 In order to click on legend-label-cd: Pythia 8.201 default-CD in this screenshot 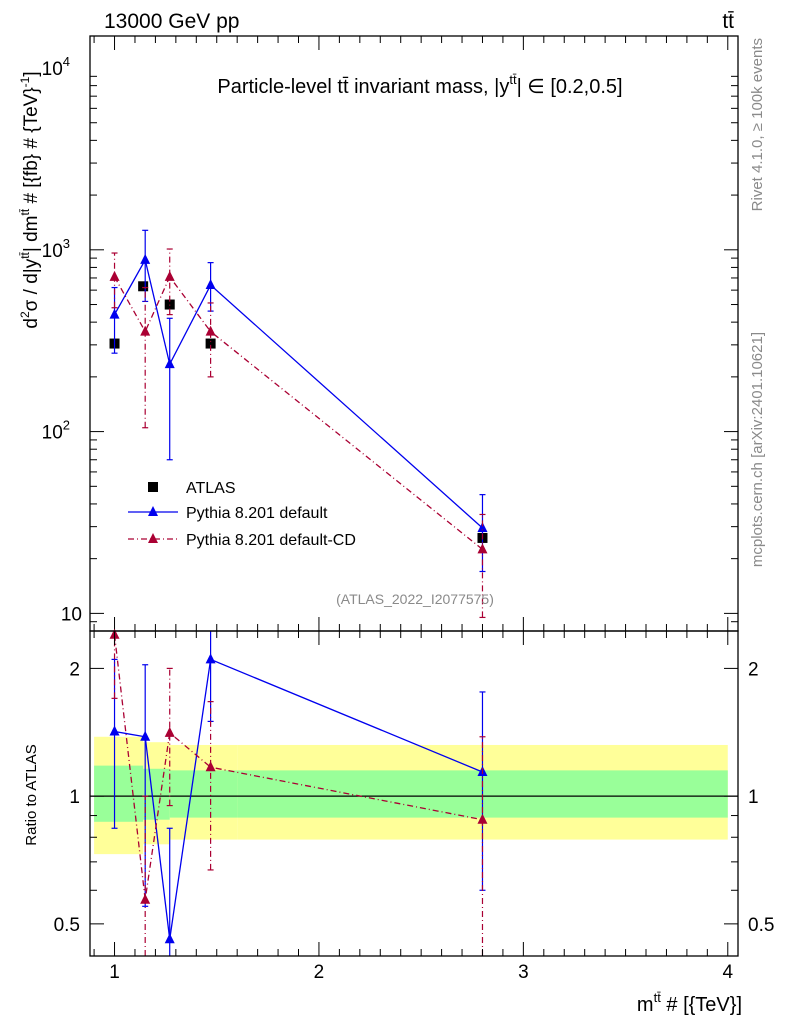, I will do `click(271, 540)`.